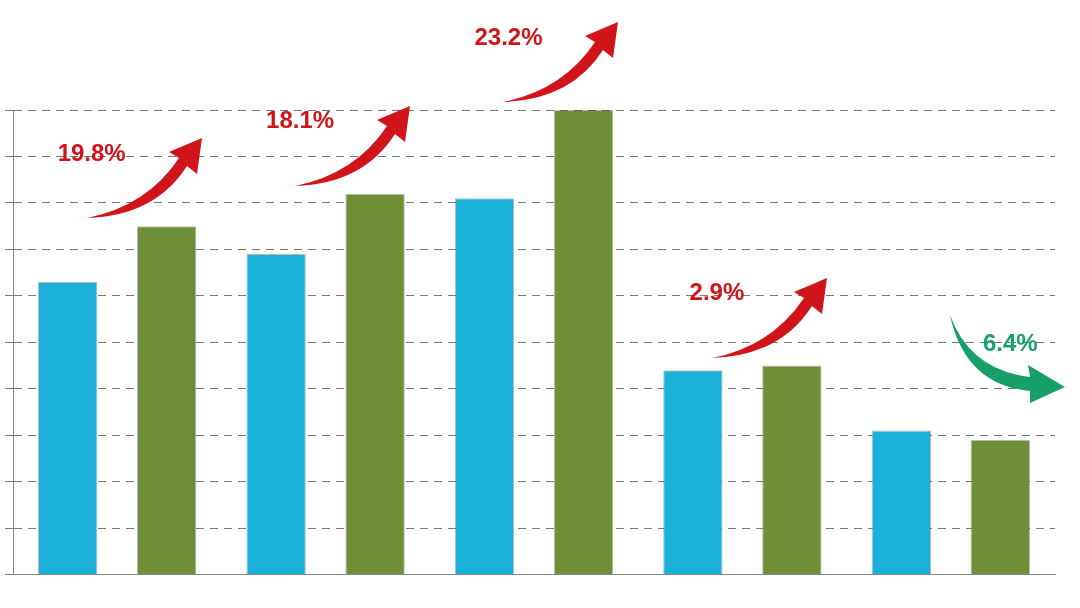  Describe the element at coordinates (1010, 343) in the screenshot. I see `annotation: 6.4%` at that location.